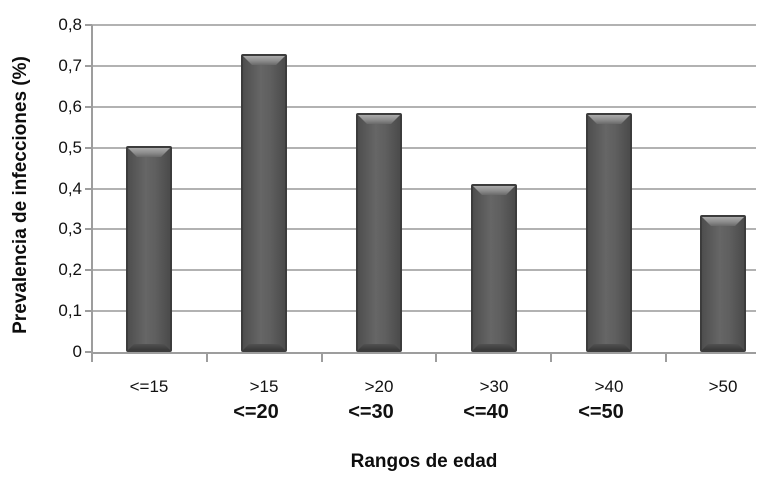 This screenshot has width=774, height=488. I want to click on x-tick-label-line2: <=30, so click(371, 412).